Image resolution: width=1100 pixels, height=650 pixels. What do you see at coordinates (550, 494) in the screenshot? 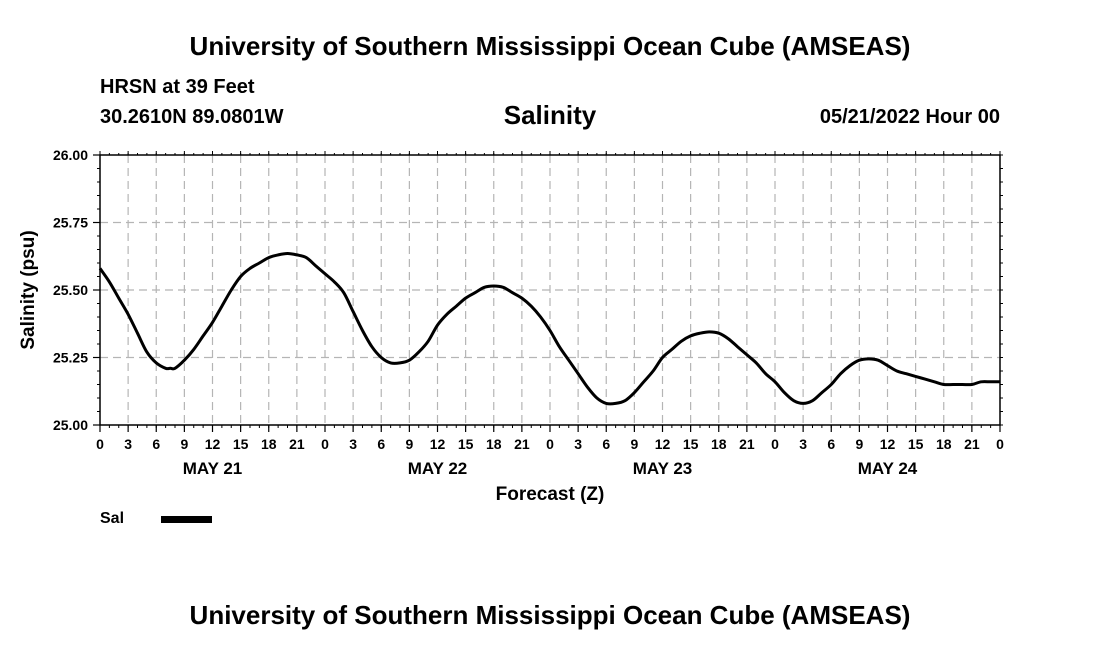
I see `x-axis-title: Forecast (Z)` at bounding box center [550, 494].